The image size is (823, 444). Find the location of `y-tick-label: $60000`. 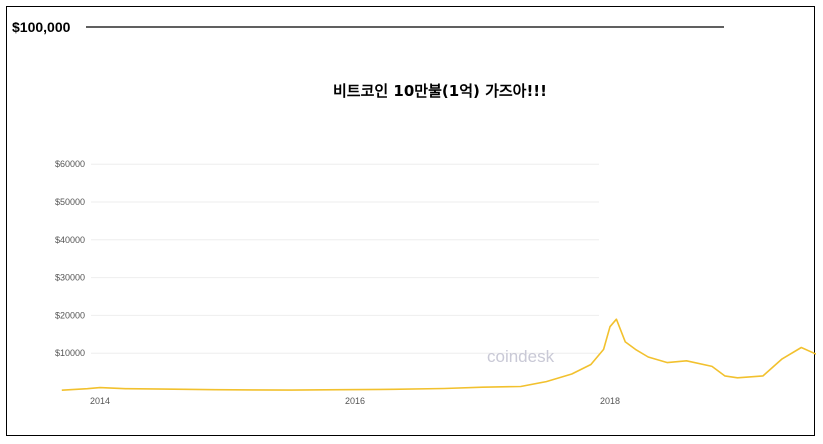

y-tick-label: $60000 is located at coordinates (70, 164).